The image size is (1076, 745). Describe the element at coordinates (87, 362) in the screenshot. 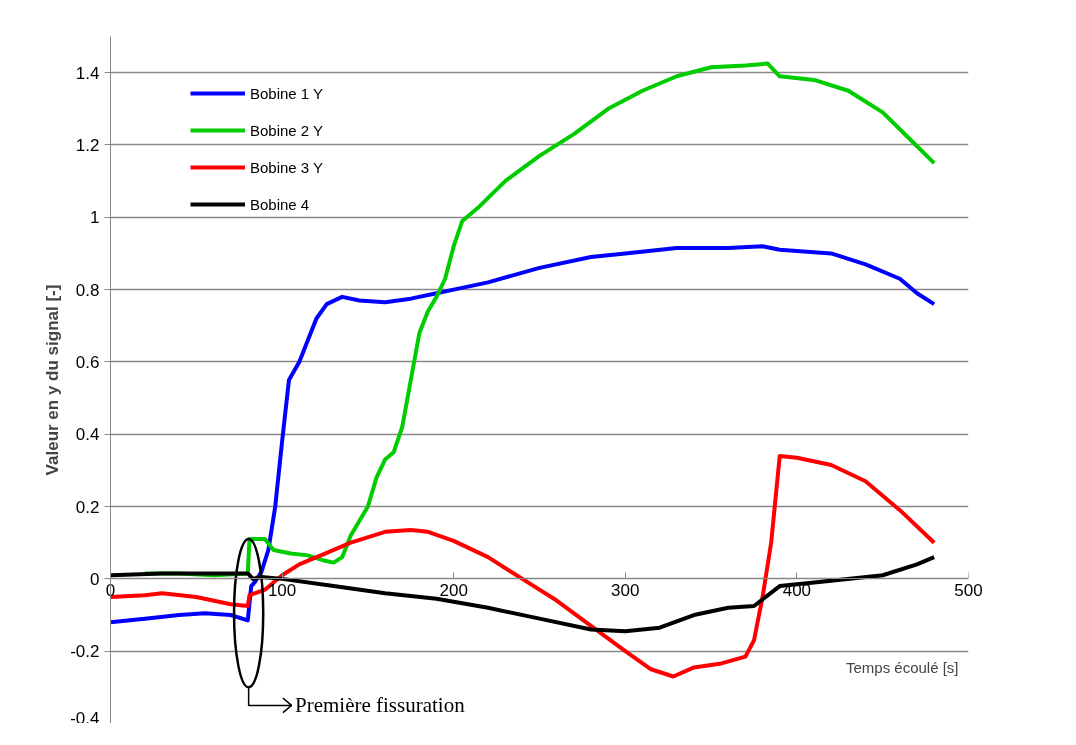

I see `y-tick-label: 0.6` at that location.